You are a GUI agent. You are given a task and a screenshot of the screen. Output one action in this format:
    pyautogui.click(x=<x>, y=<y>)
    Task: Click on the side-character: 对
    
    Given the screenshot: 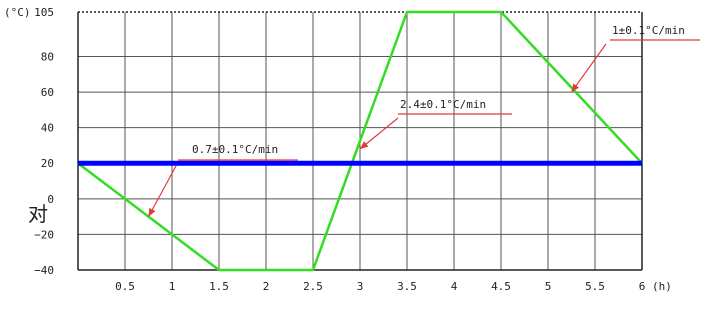 What is the action you would take?
    pyautogui.click(x=38, y=214)
    